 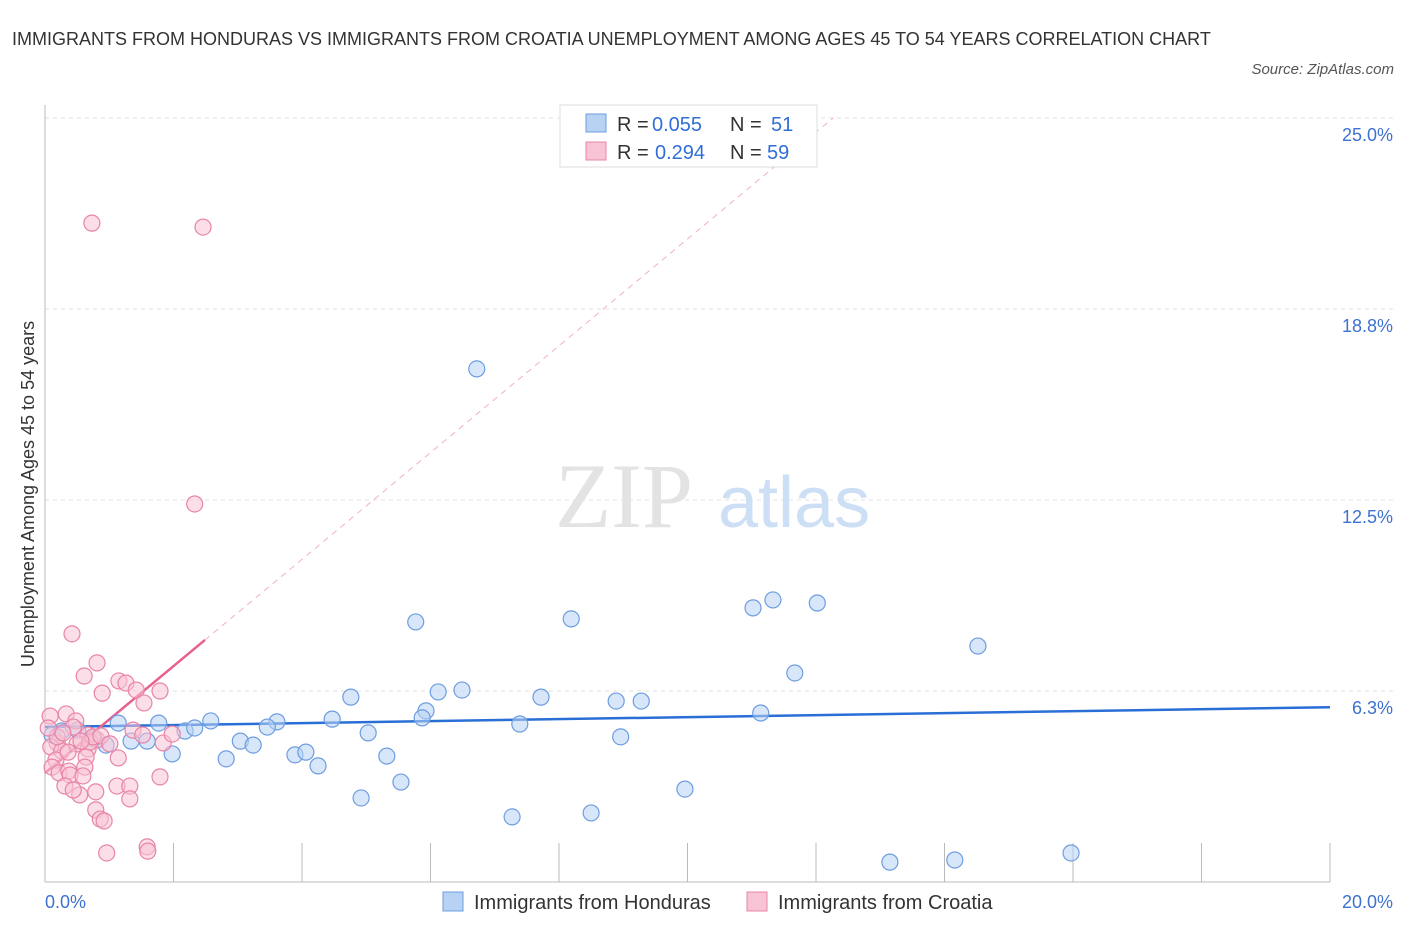 I want to click on y-tick-label: 6.3%, so click(x=1372, y=708).